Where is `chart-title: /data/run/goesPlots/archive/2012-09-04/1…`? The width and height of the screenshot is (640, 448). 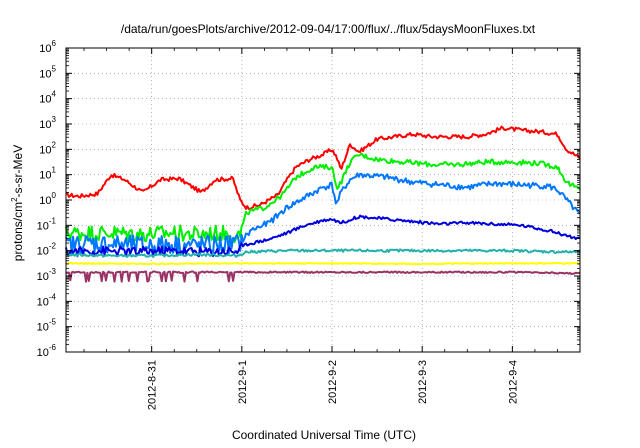 chart-title: /data/run/goesPlots/archive/2012-09-04/1… is located at coordinates (328, 29).